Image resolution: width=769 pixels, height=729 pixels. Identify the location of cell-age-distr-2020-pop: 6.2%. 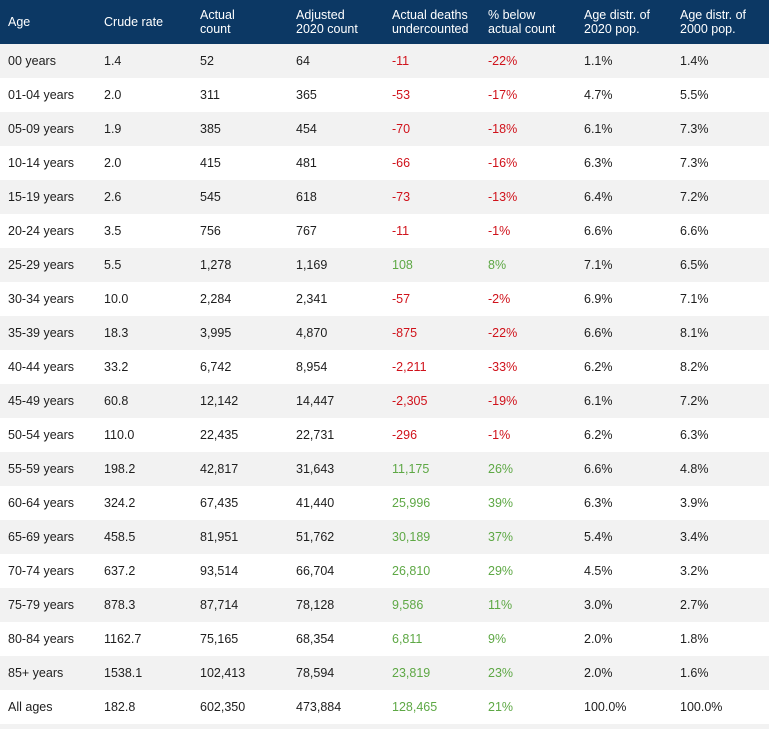
(598, 435).